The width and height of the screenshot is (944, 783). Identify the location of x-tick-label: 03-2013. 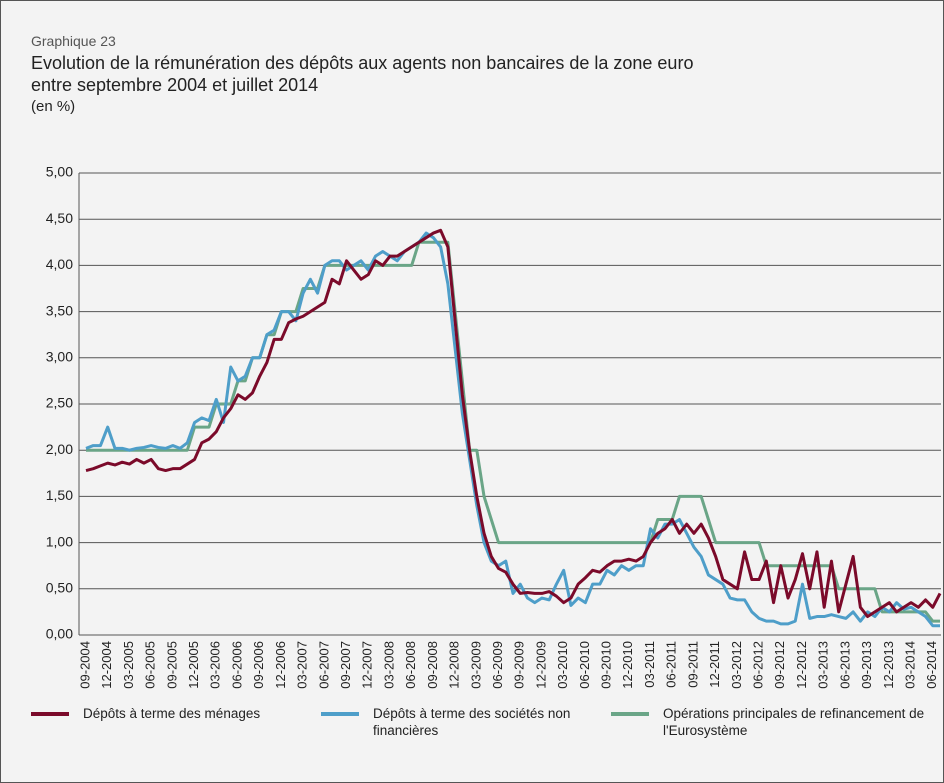
(823, 665).